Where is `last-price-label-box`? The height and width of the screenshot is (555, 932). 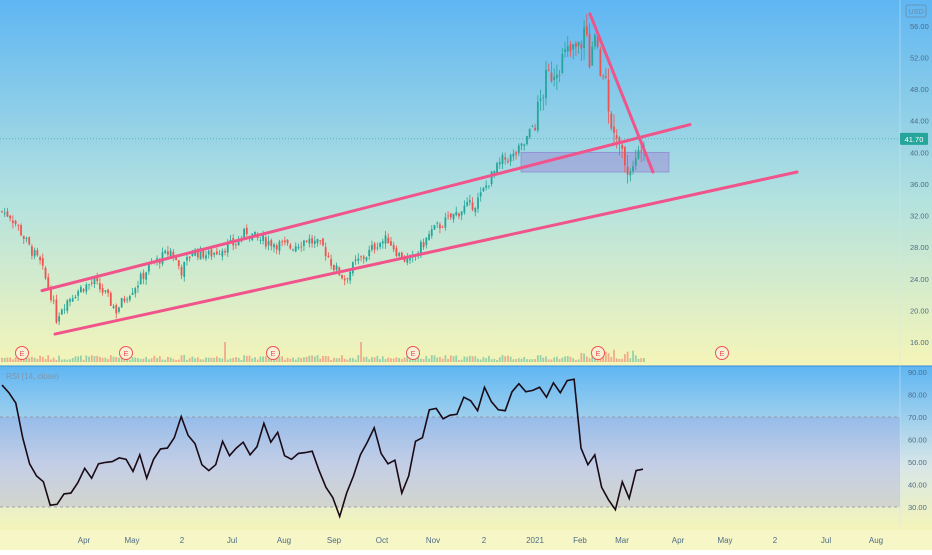
last-price-label-box is located at coordinates (914, 138).